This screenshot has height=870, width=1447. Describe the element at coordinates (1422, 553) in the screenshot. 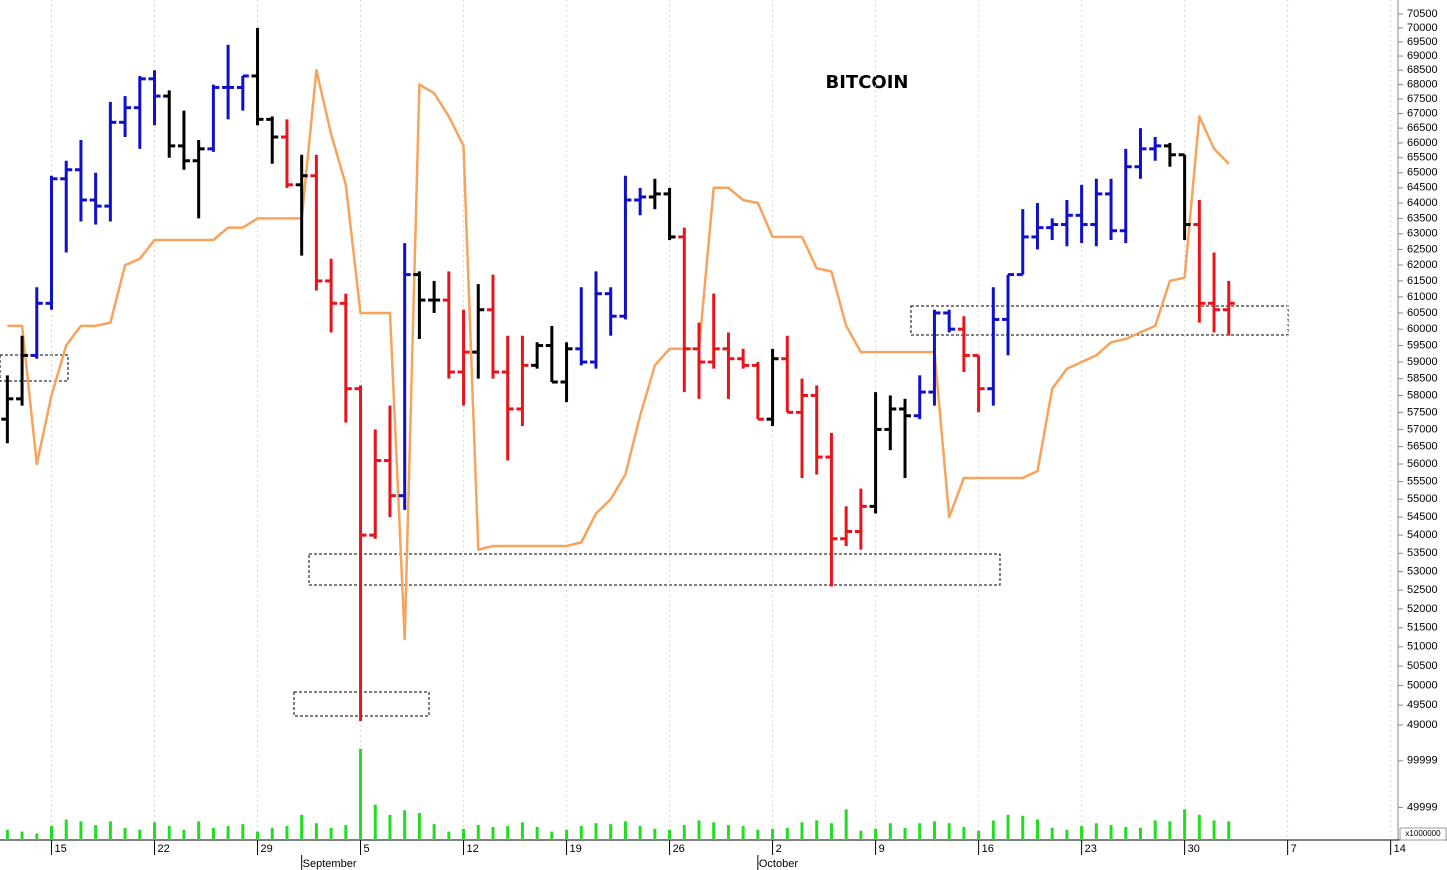

I see `y-tick-label: 53500` at that location.